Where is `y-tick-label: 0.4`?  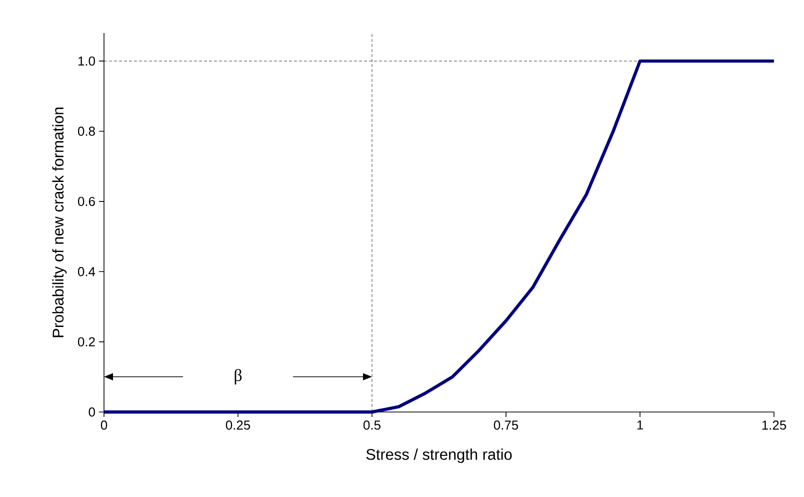 y-tick-label: 0.4 is located at coordinates (87, 271).